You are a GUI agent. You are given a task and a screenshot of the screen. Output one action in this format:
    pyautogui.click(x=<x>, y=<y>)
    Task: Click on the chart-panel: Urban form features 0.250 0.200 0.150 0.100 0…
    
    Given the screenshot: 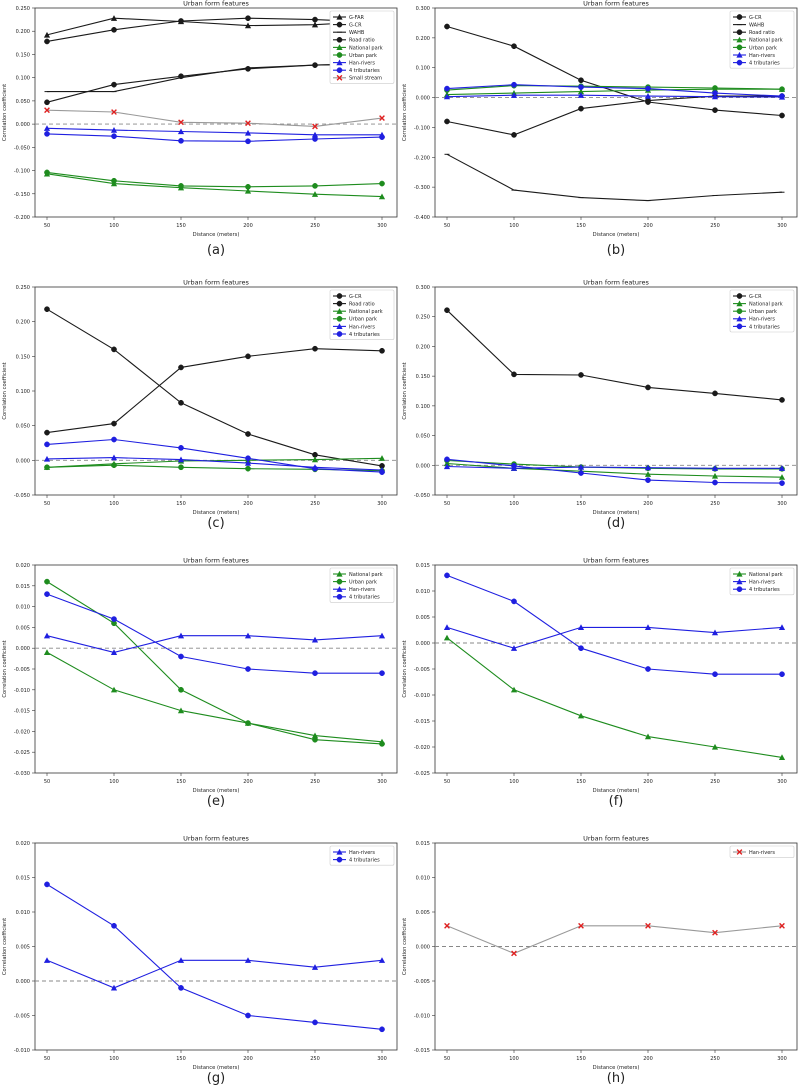 What is the action you would take?
    pyautogui.click(x=200, y=129)
    